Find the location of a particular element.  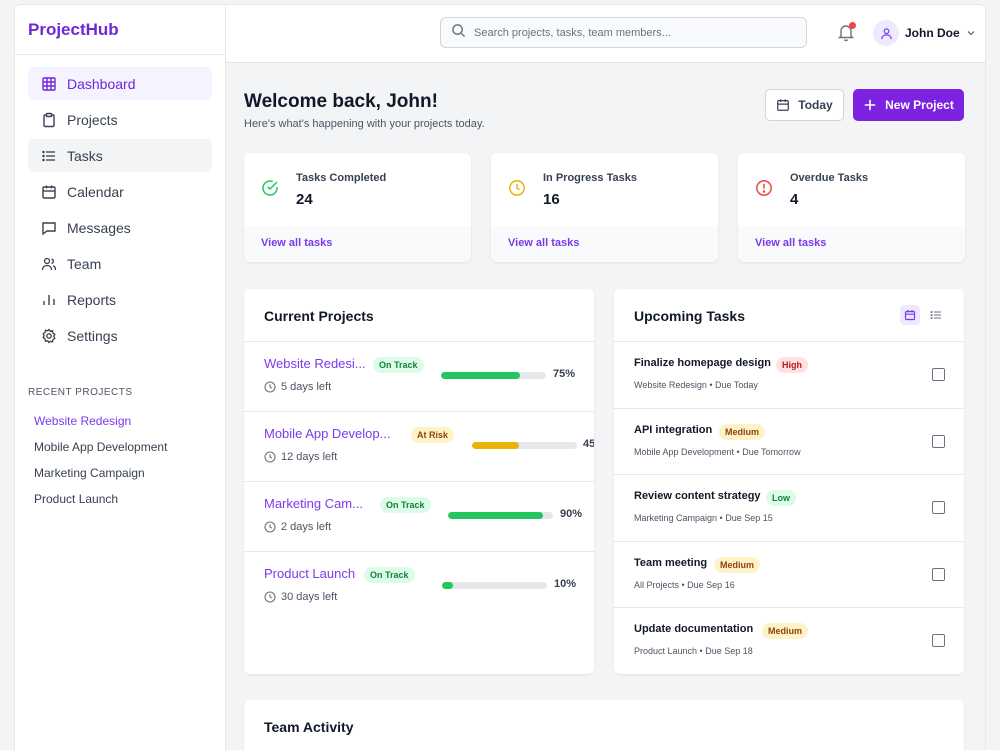

recent-project-item: Mobile App Development is located at coordinates (101, 447).